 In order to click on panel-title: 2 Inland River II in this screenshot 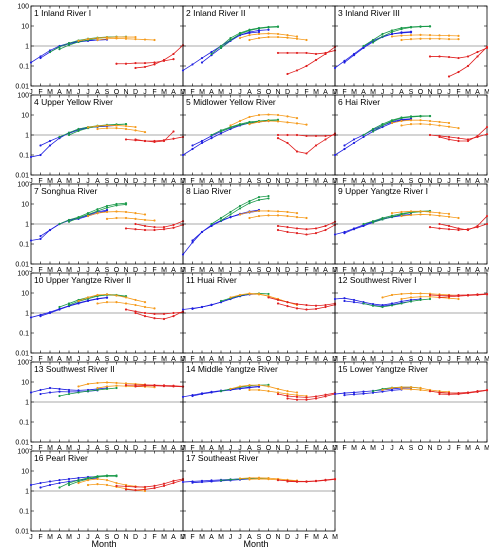, I will do `click(216, 13)`.